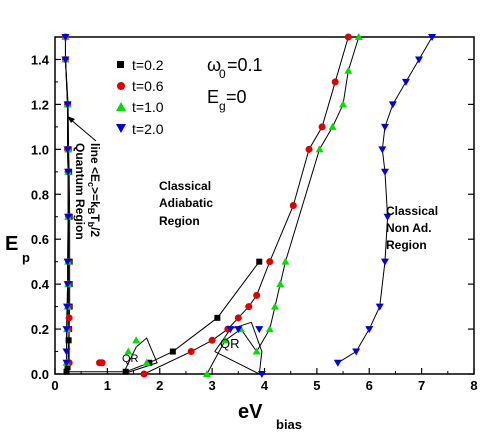 The height and width of the screenshot is (436, 491). Describe the element at coordinates (140, 97) in the screenshot. I see `legend: t=0.2 t=0.6 t=1.0 t=2.0` at that location.